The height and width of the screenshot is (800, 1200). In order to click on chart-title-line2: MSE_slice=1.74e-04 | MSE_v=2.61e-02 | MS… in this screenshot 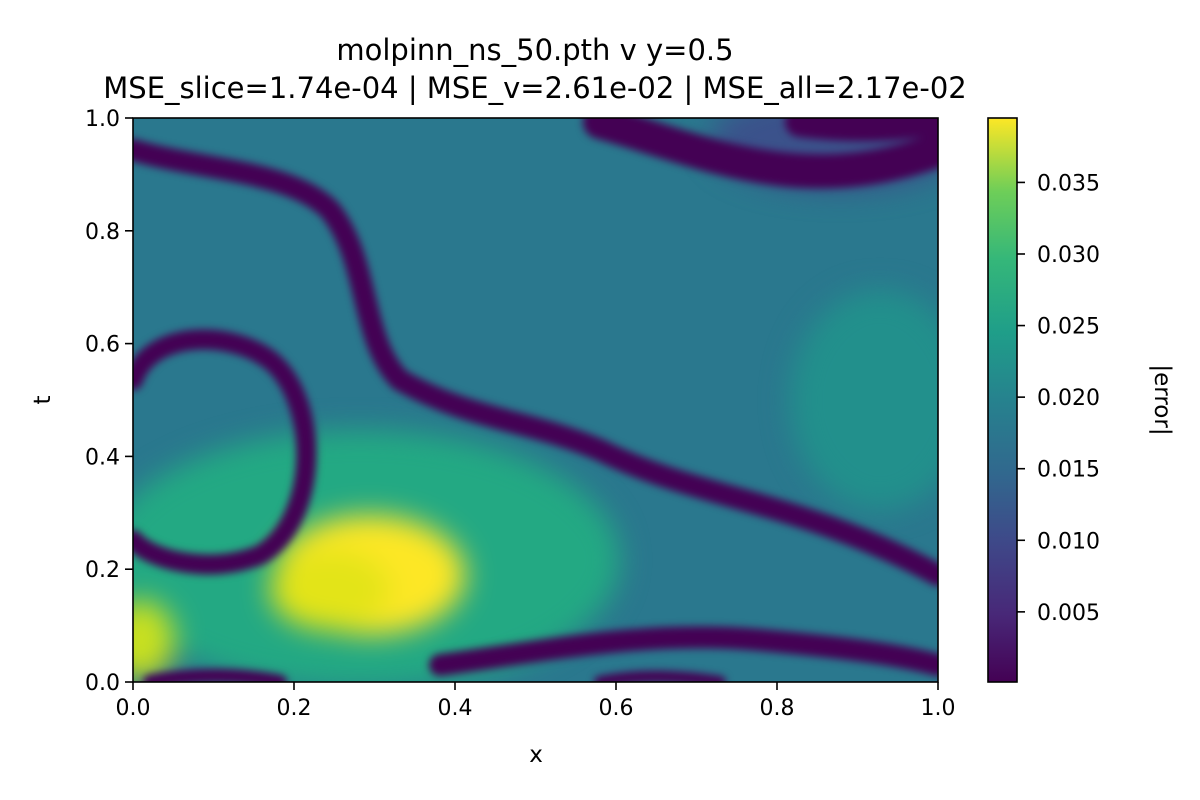, I will do `click(534, 88)`.